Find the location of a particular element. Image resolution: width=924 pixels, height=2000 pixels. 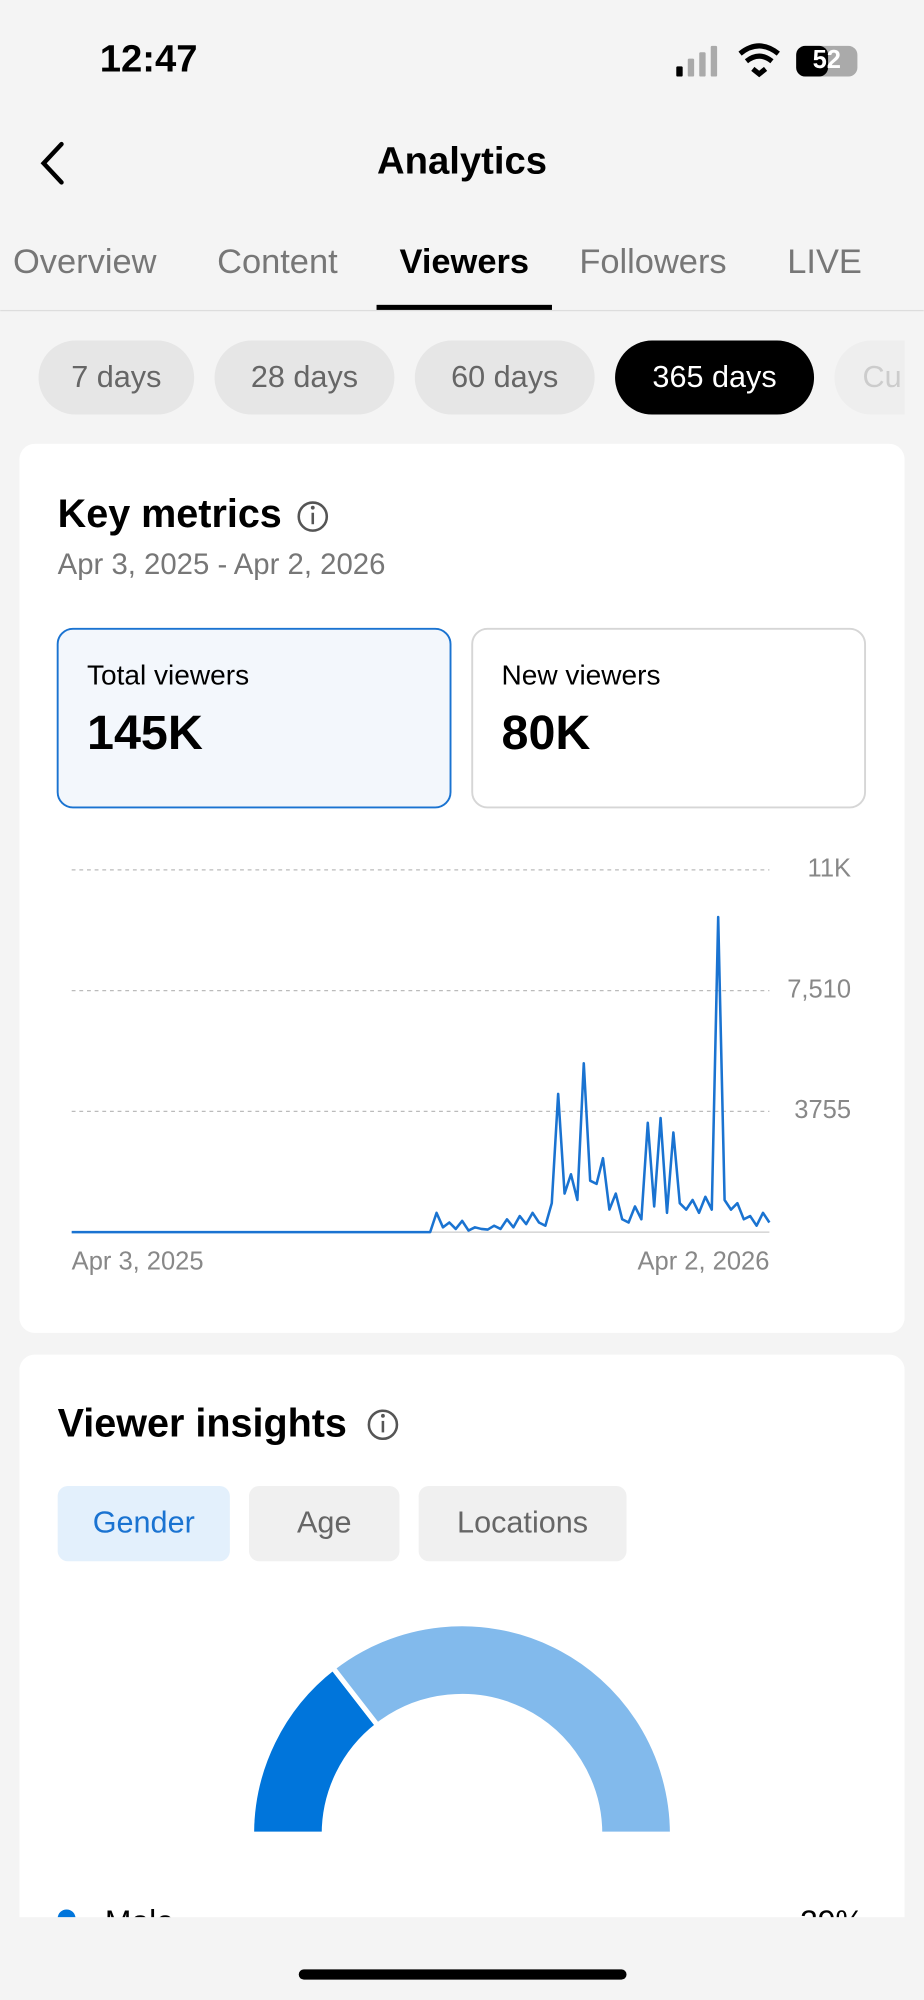

pie-segment is located at coordinates (502, 1729).